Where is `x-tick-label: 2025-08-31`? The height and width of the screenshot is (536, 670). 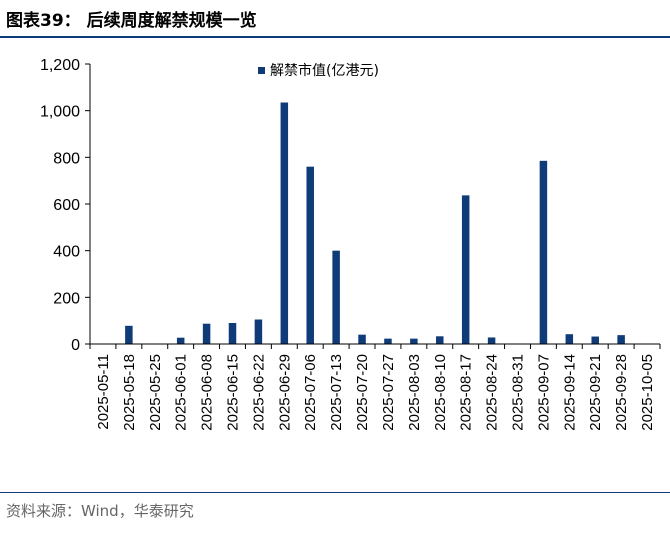 x-tick-label: 2025-08-31 is located at coordinates (518, 392).